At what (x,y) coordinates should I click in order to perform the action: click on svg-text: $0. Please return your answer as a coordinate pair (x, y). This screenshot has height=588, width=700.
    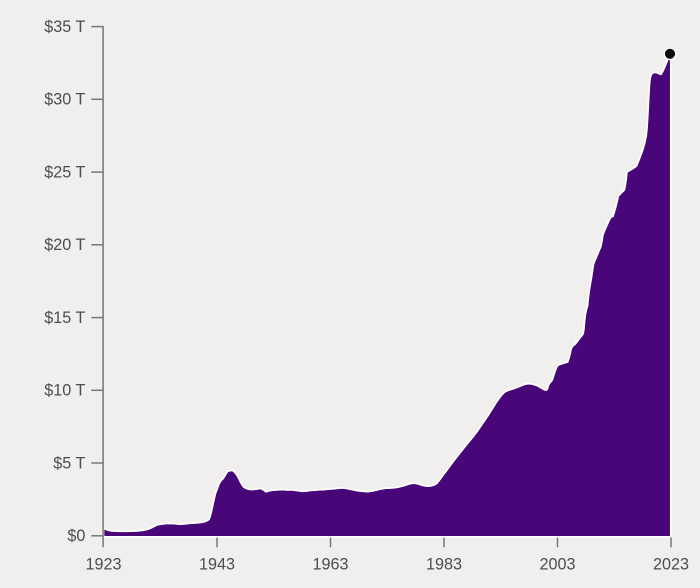
    Looking at the image, I should click on (76, 536).